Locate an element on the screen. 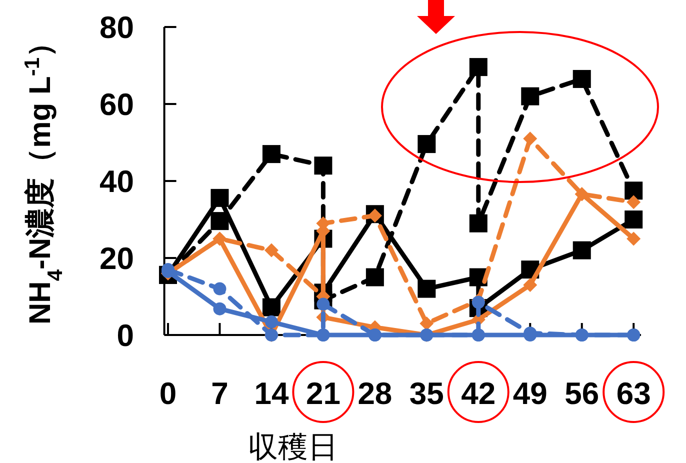  y-tick-label: 20 is located at coordinates (117, 258).